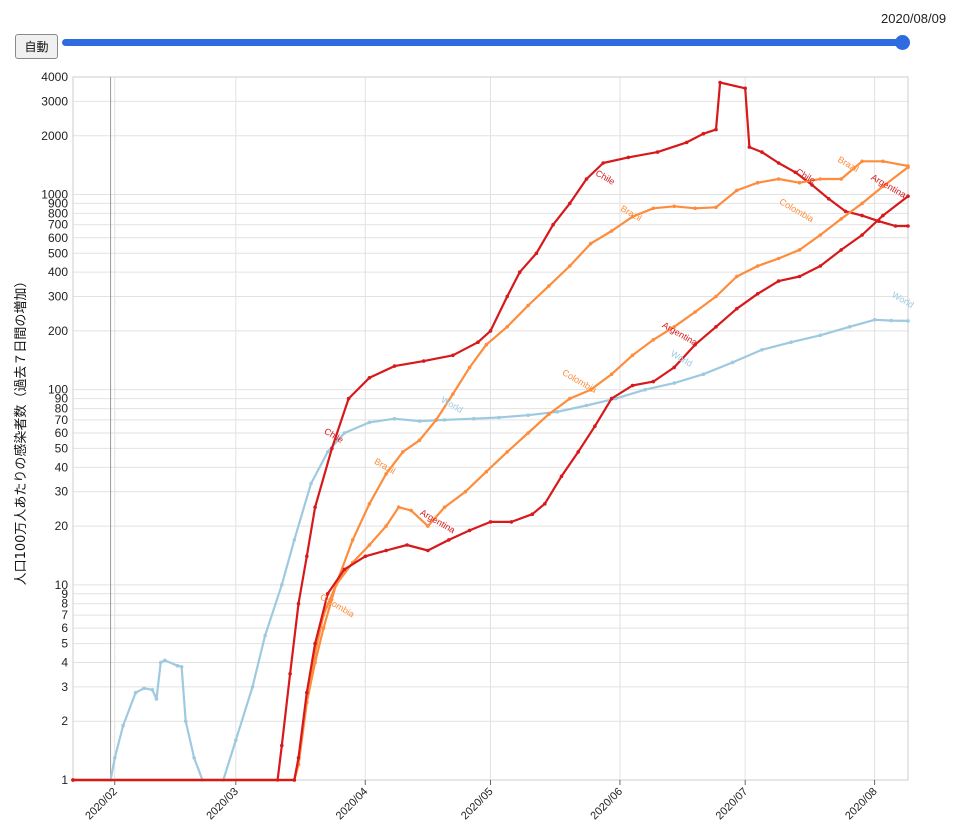  I want to click on auto-play-button: 自動, so click(36, 46).